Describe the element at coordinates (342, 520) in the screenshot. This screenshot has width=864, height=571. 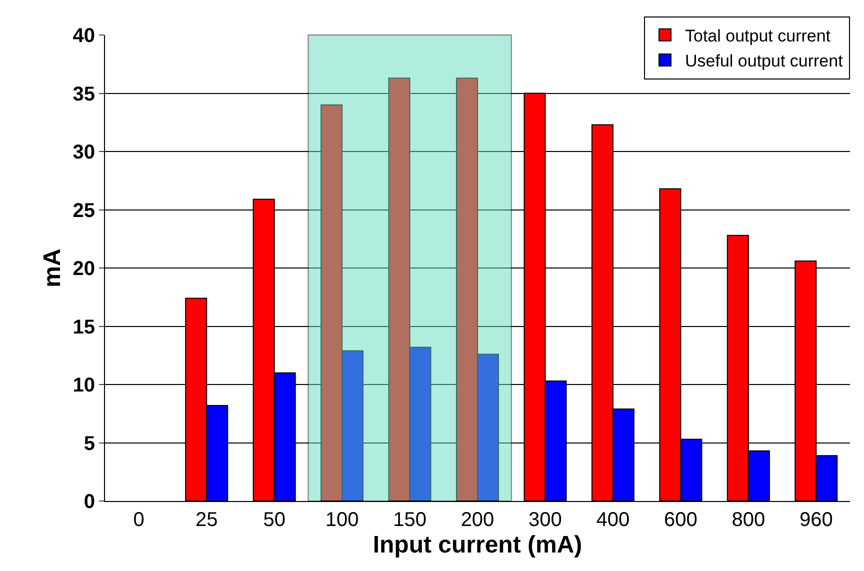
I see `x-tick-label: 100` at that location.